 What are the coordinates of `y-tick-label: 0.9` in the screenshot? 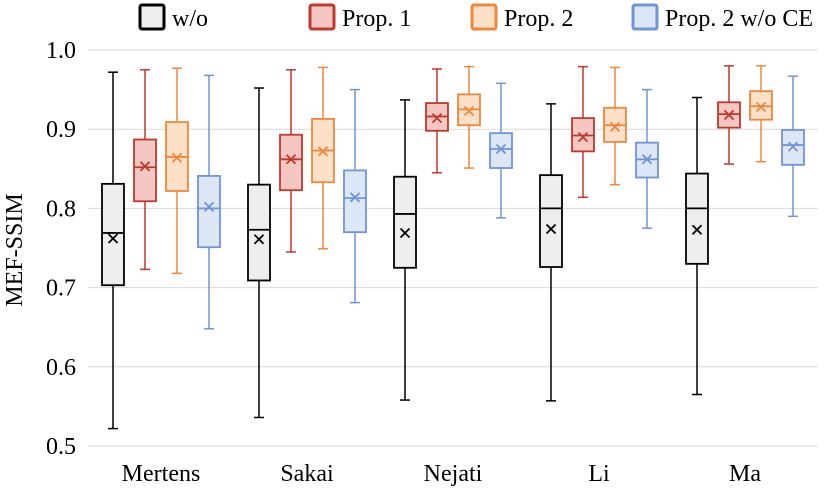 It's located at (61, 130).